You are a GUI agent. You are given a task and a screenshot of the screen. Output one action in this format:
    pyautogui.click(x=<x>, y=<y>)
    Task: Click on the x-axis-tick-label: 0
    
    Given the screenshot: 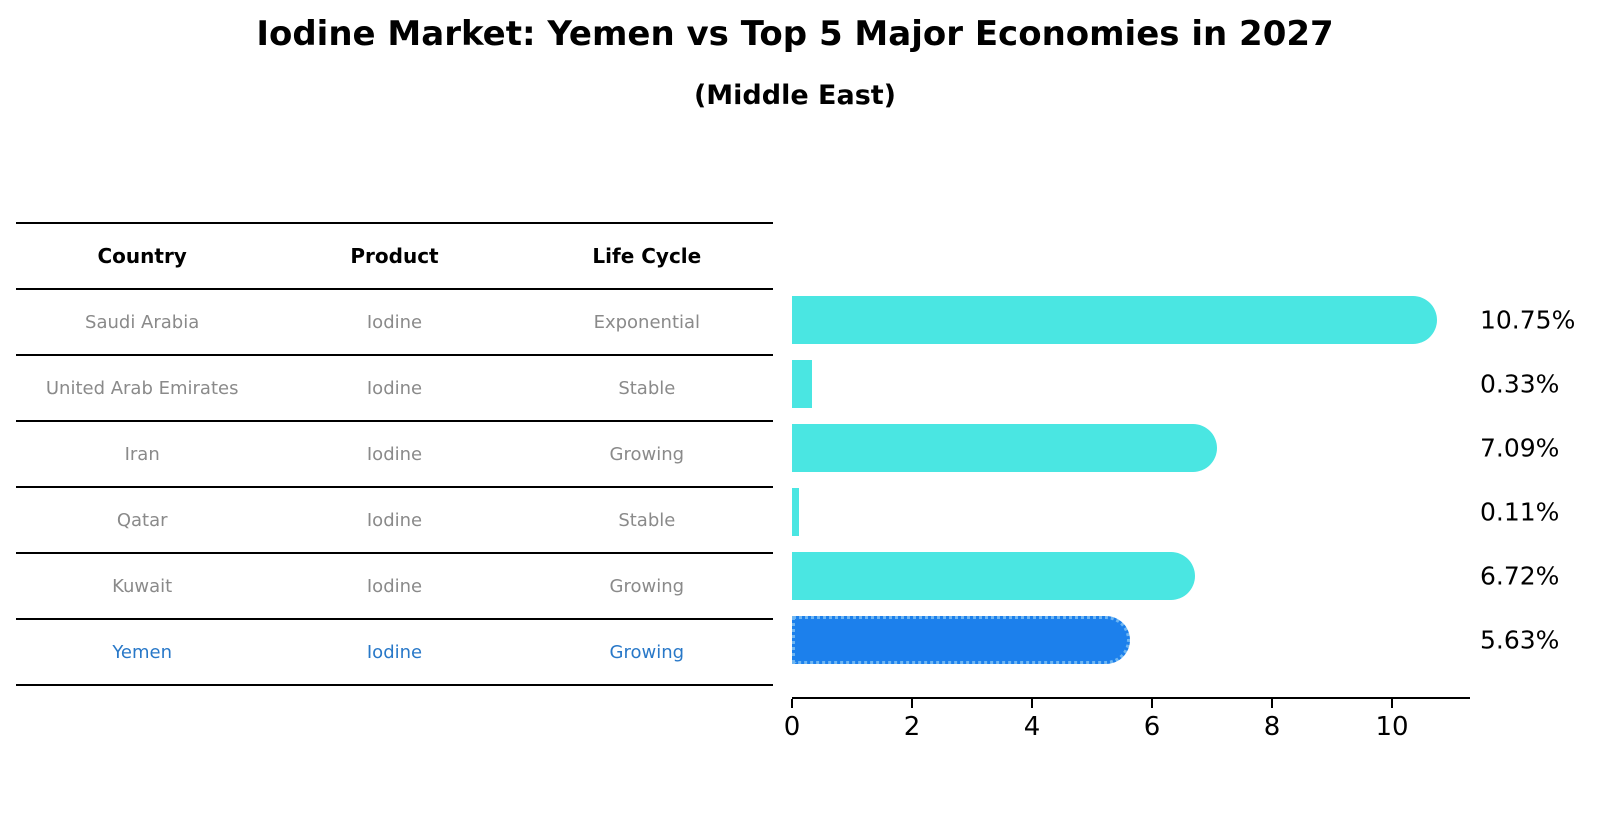 What is the action you would take?
    pyautogui.click(x=792, y=727)
    